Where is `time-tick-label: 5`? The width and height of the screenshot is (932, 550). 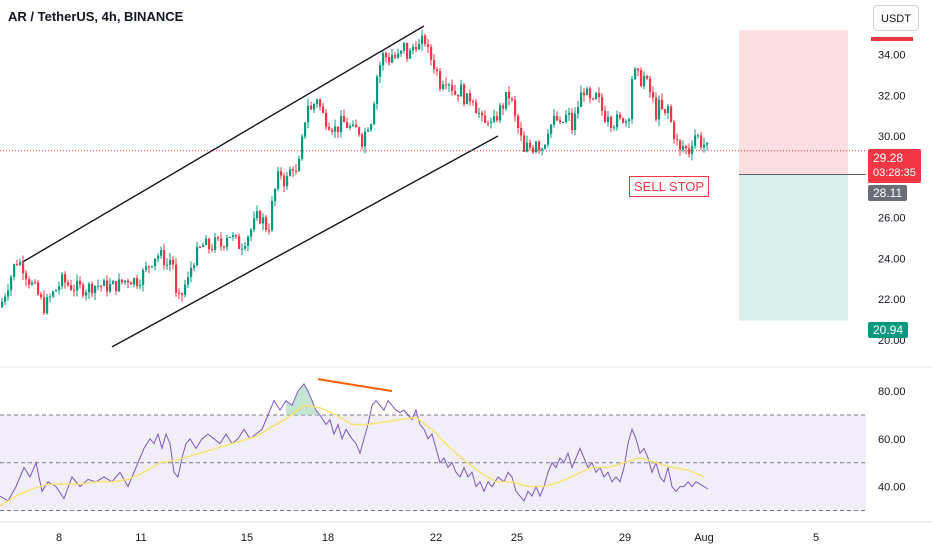
time-tick-label: 5 is located at coordinates (816, 538).